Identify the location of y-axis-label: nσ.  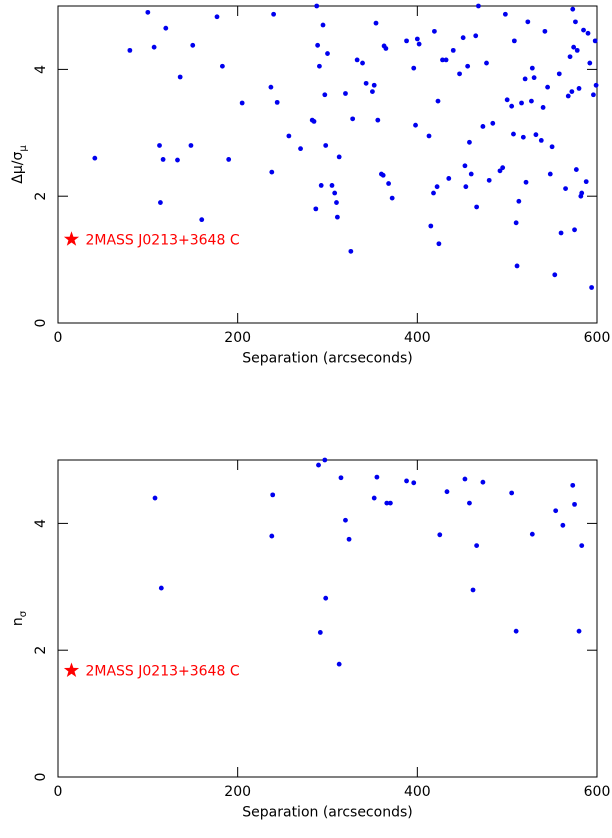
(19, 618).